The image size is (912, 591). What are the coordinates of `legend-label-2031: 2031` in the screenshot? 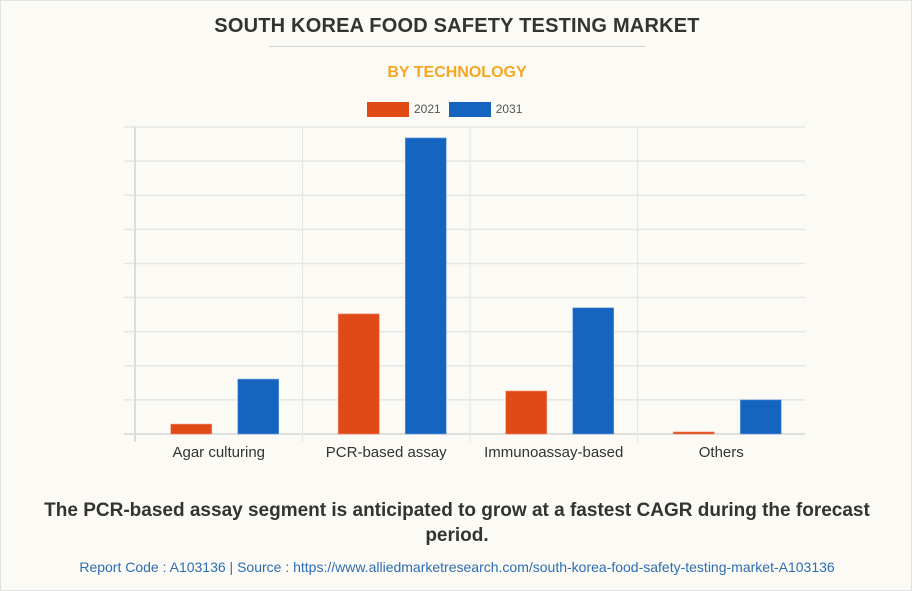 It's located at (509, 109).